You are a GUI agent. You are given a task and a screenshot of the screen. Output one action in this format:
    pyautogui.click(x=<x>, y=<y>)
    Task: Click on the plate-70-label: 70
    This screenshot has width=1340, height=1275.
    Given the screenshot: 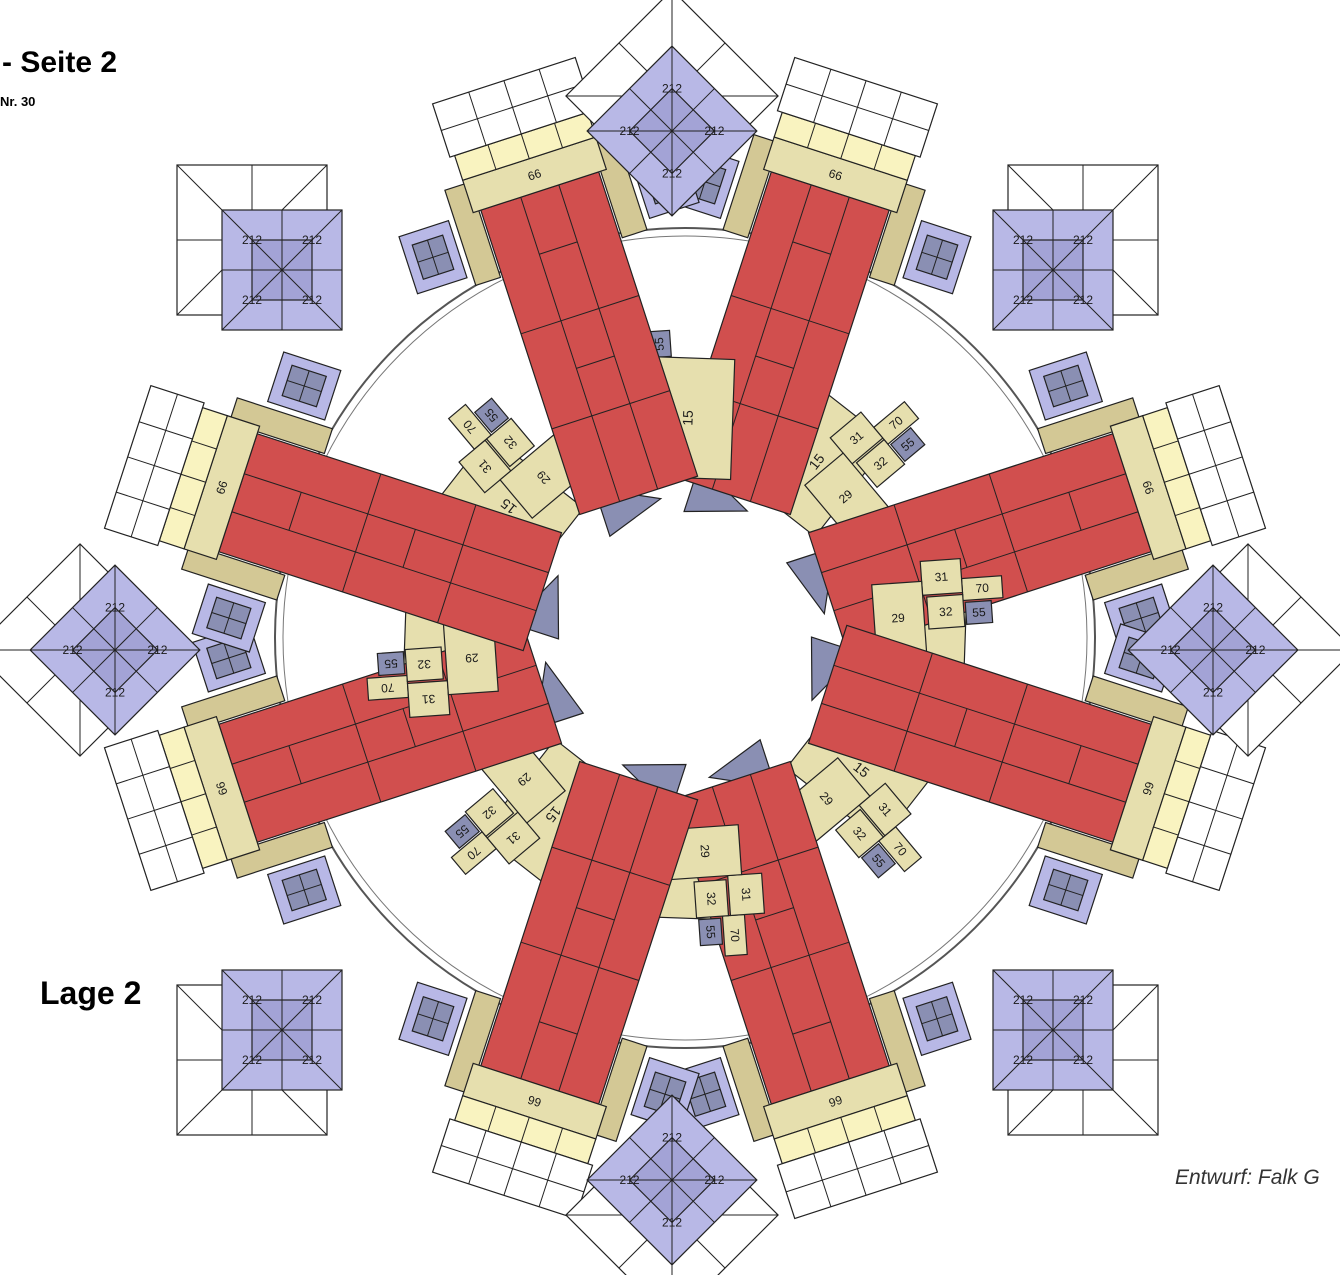 What is the action you would take?
    pyautogui.click(x=982, y=588)
    